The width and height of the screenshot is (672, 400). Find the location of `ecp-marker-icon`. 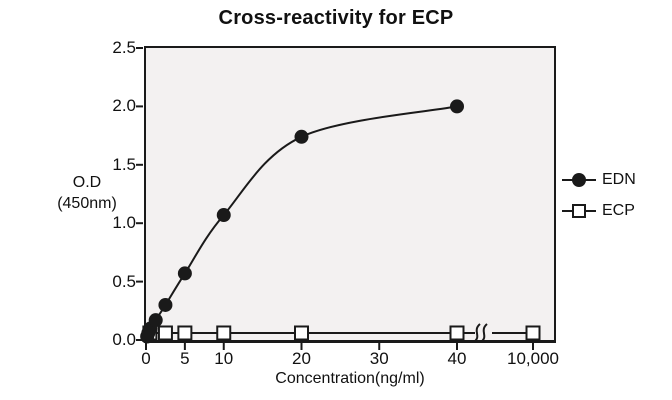

ecp-marker-icon is located at coordinates (579, 211).